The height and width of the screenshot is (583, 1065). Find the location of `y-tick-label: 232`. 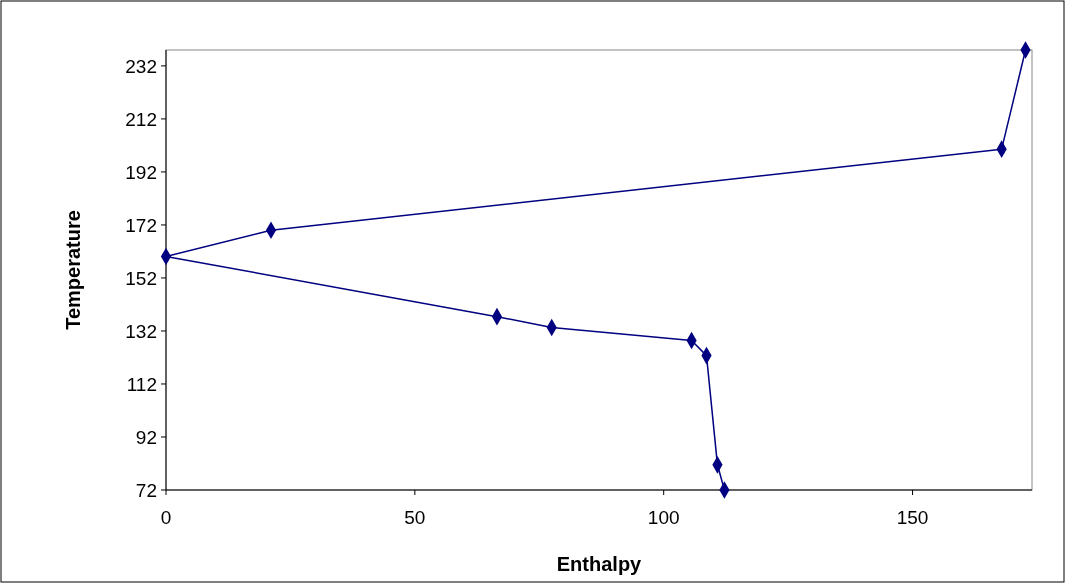

y-tick-label: 232 is located at coordinates (141, 66).